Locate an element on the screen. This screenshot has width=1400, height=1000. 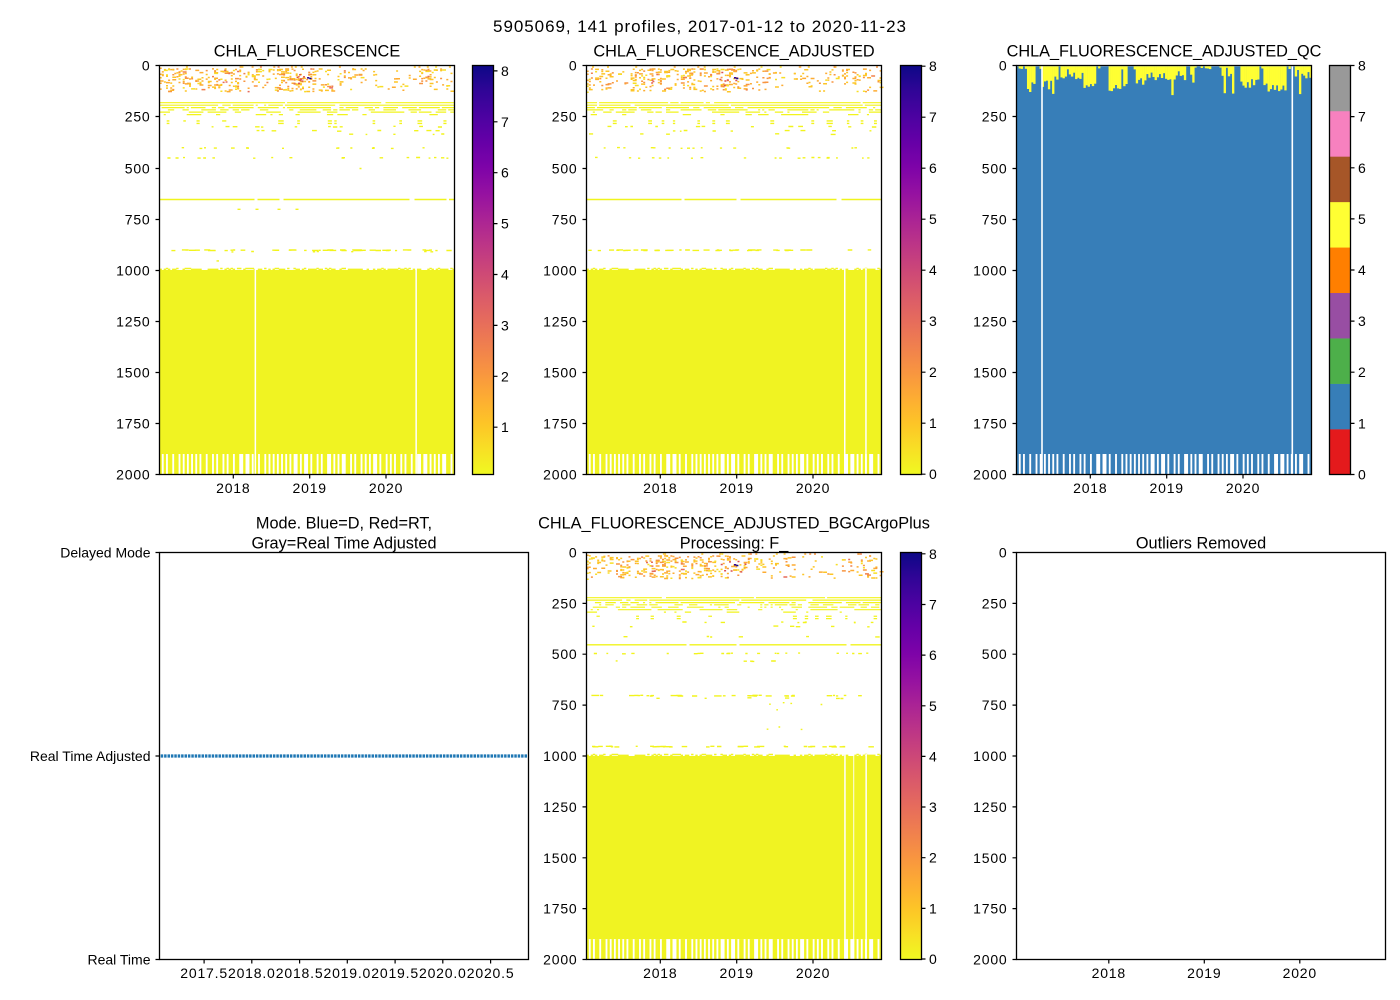
svg-text: Delayed Mode is located at coordinates (105, 553).